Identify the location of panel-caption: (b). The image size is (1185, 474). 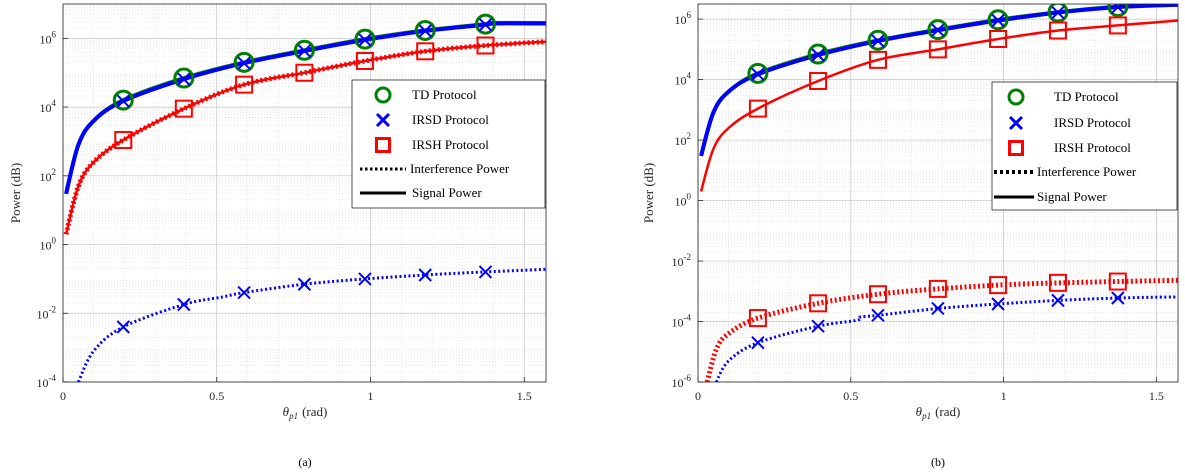
(938, 462).